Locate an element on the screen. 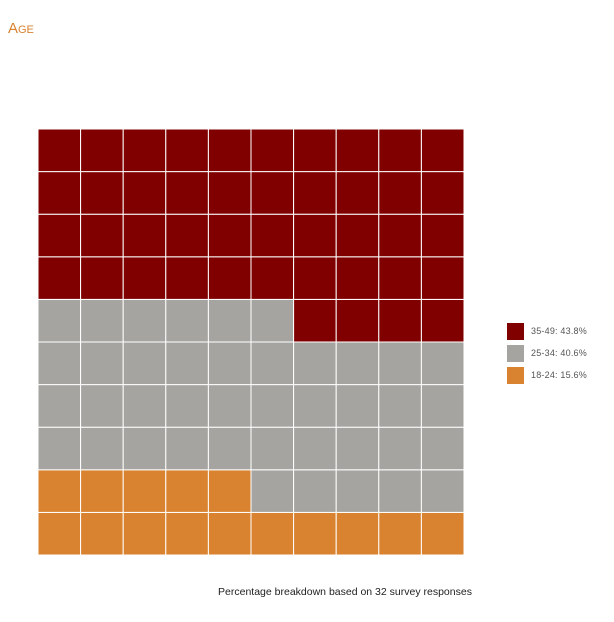  legend-item: 25-34: 40.6% is located at coordinates (547, 353).